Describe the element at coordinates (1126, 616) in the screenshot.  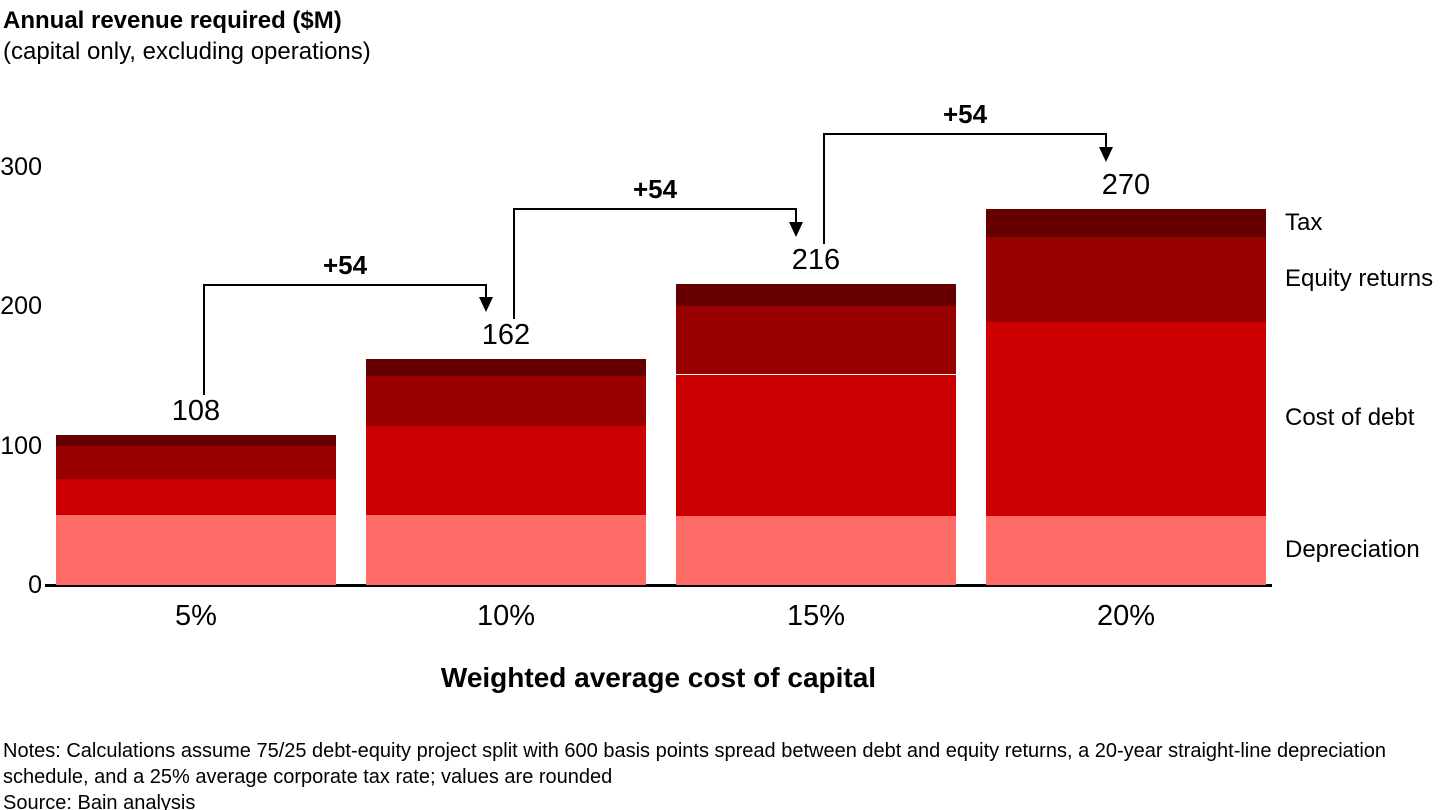
I see `x-axis-tick-label: 20%` at that location.